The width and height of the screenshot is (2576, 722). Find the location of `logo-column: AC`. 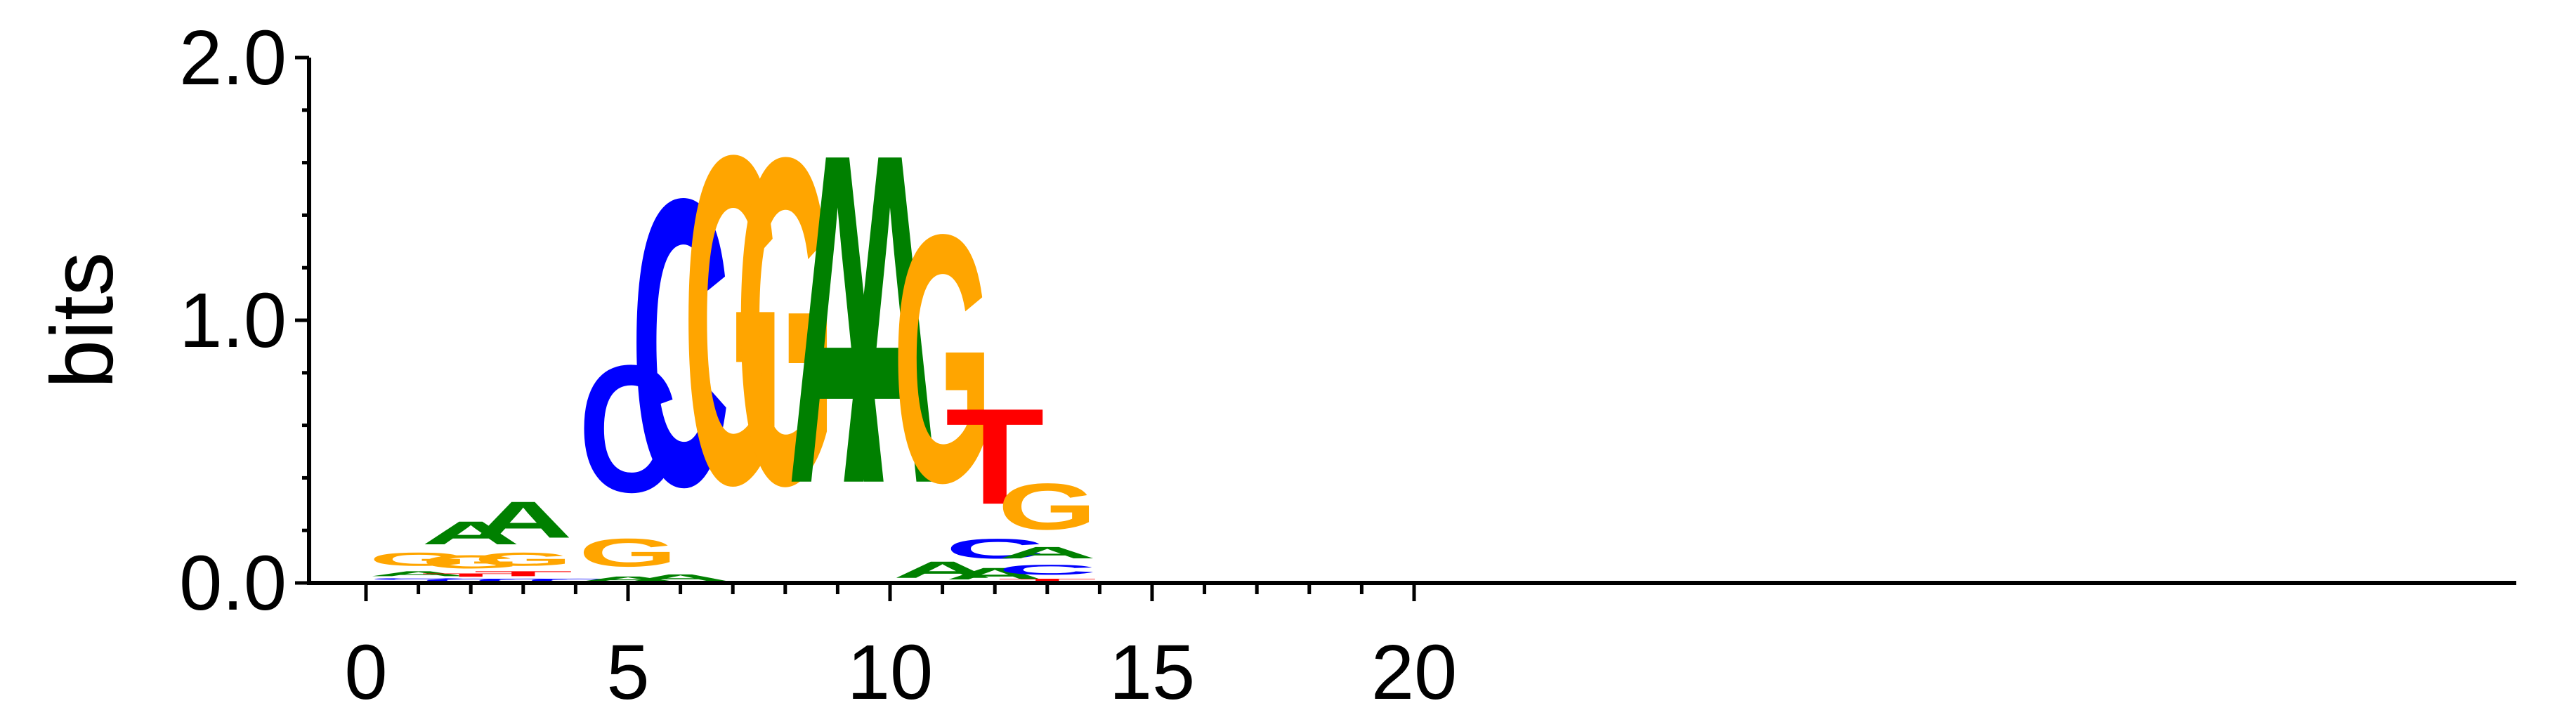

logo-column: AC is located at coordinates (681, 348).